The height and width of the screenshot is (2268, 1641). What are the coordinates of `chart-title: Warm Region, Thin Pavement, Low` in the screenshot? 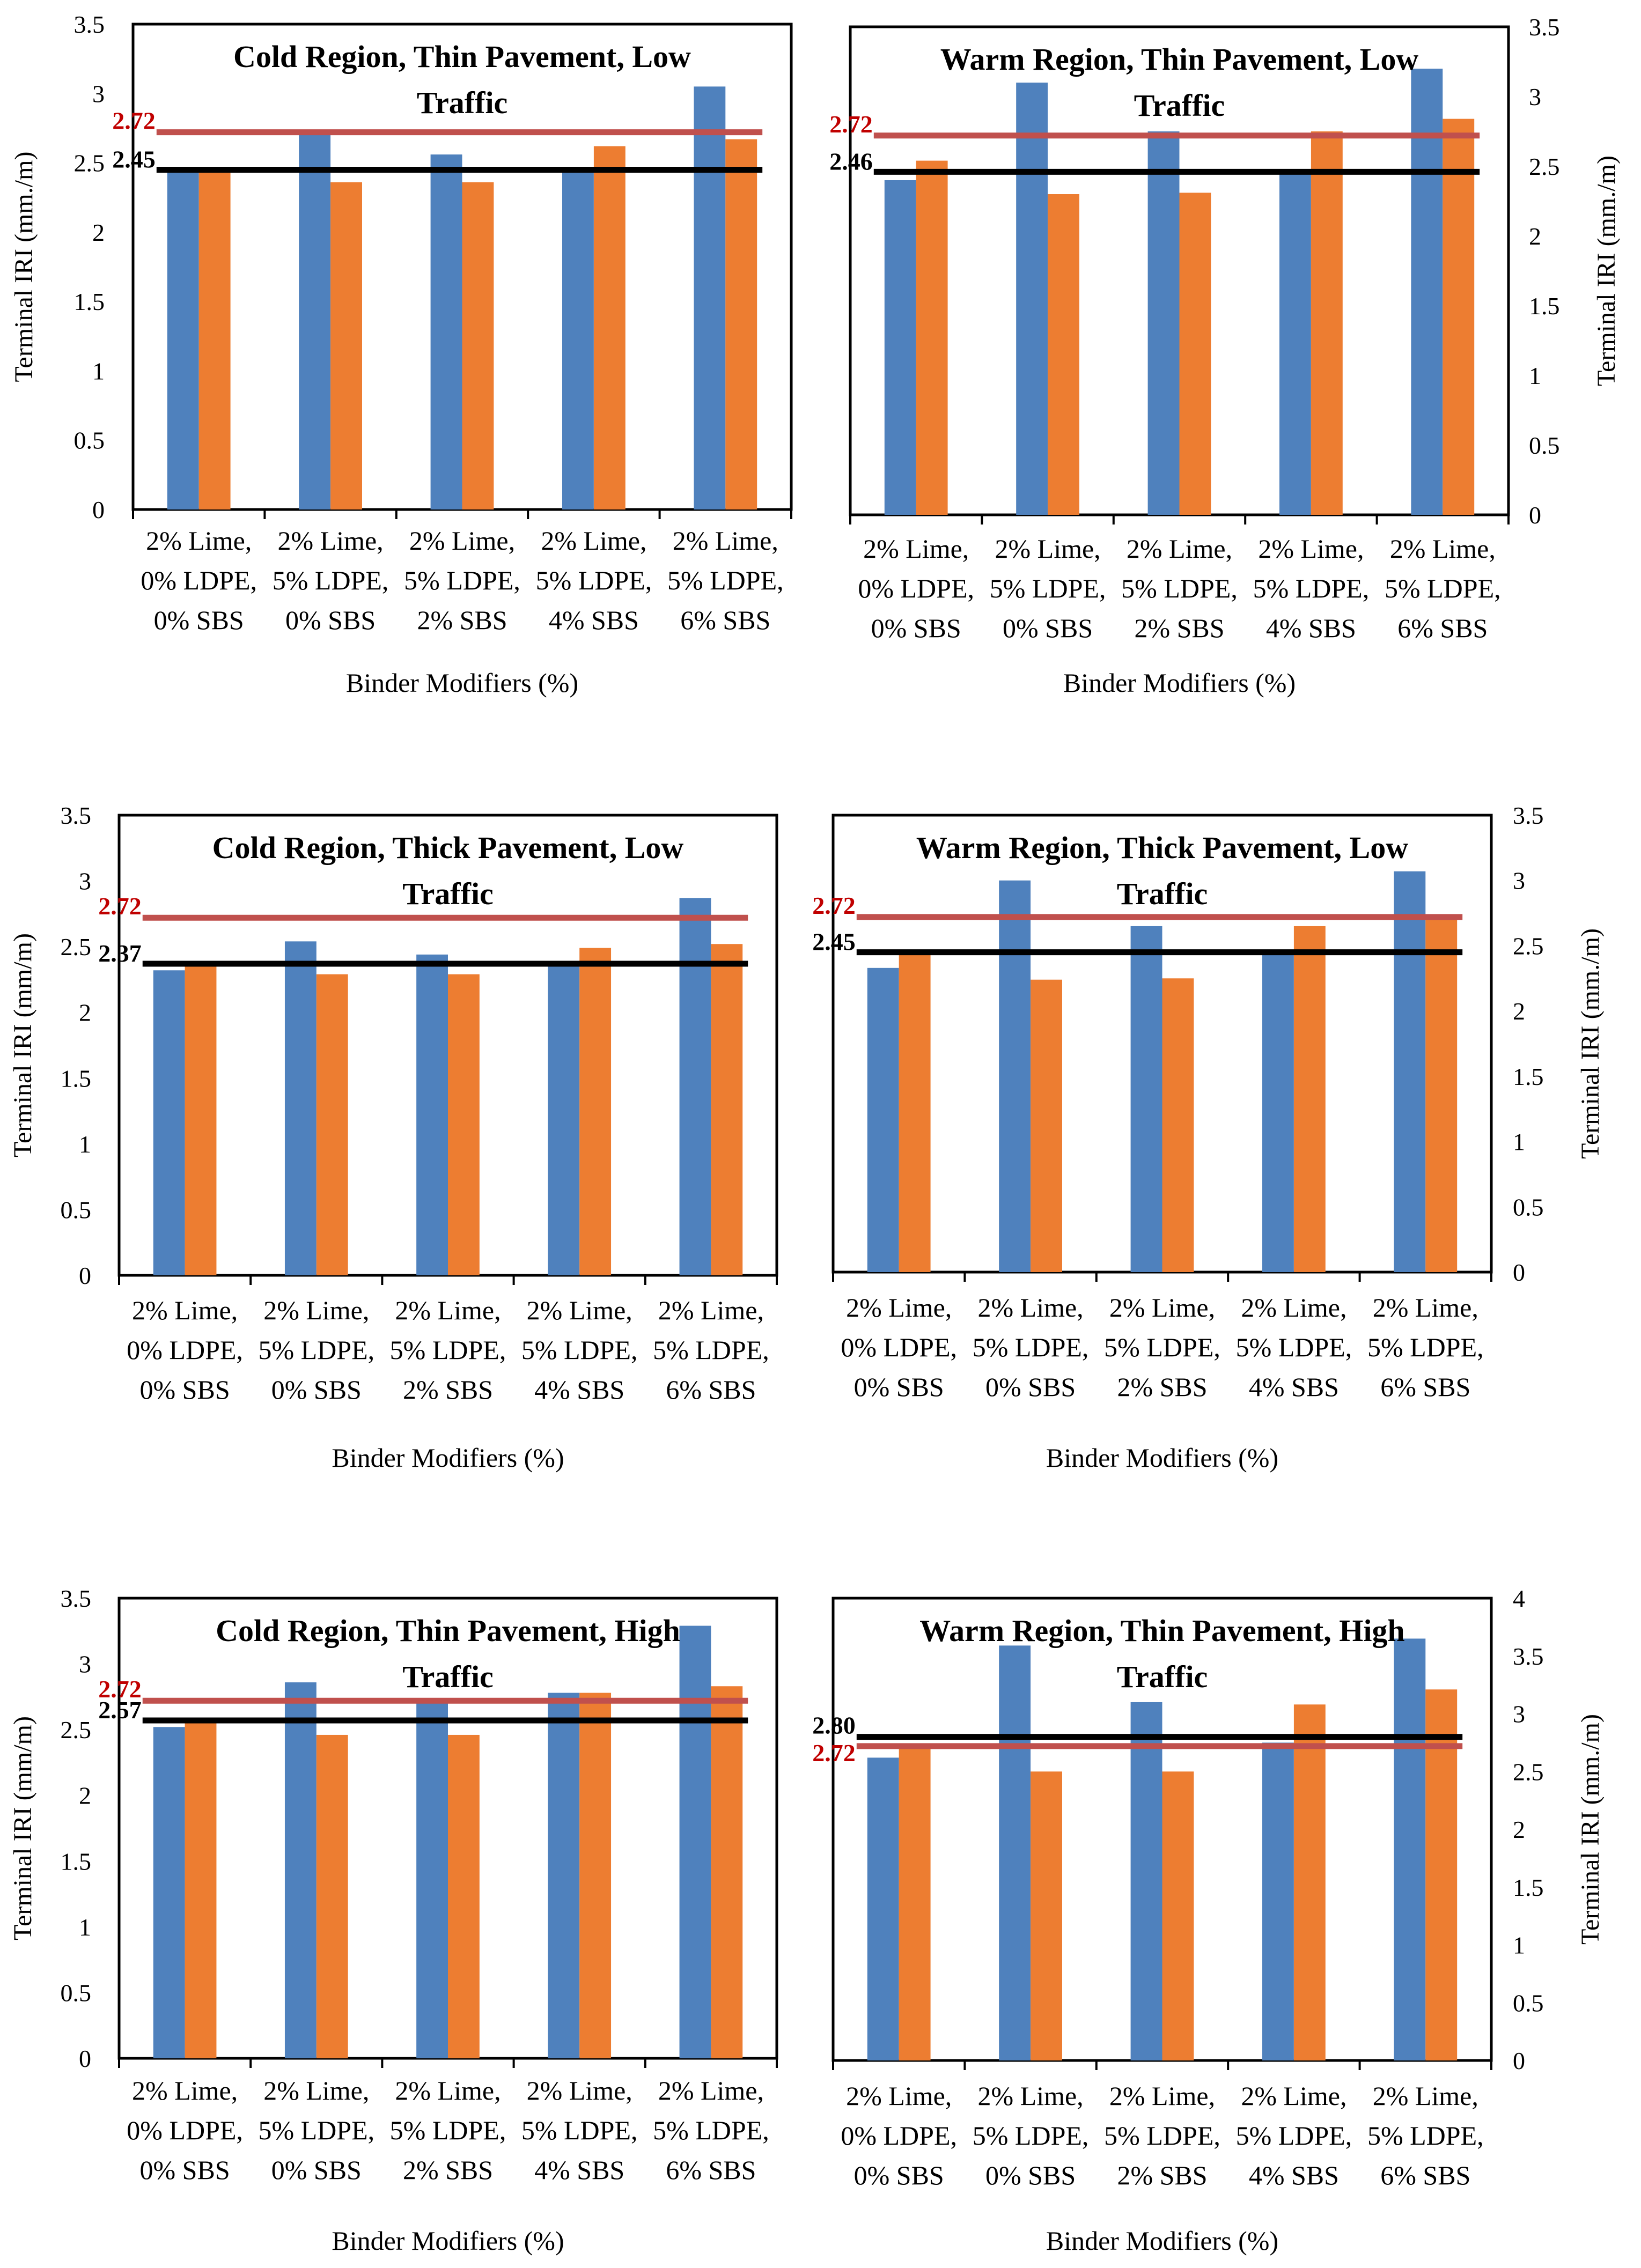 It's located at (1179, 59).